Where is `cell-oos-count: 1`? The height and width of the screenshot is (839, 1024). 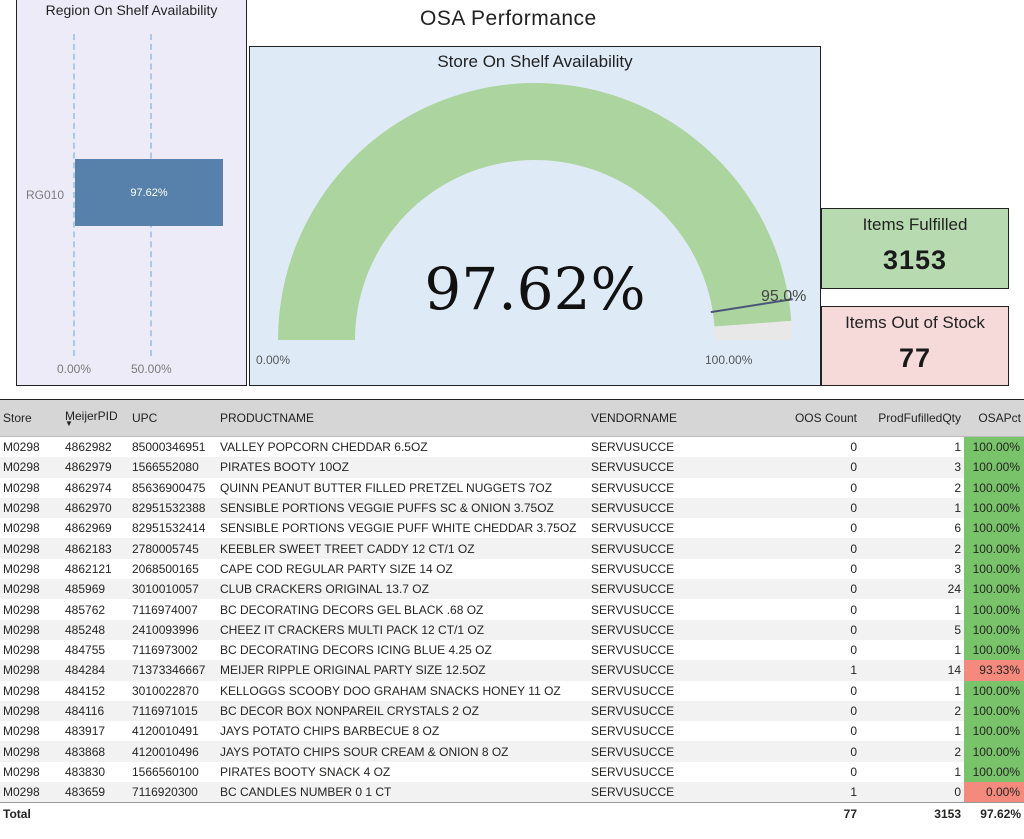 cell-oos-count: 1 is located at coordinates (804, 792).